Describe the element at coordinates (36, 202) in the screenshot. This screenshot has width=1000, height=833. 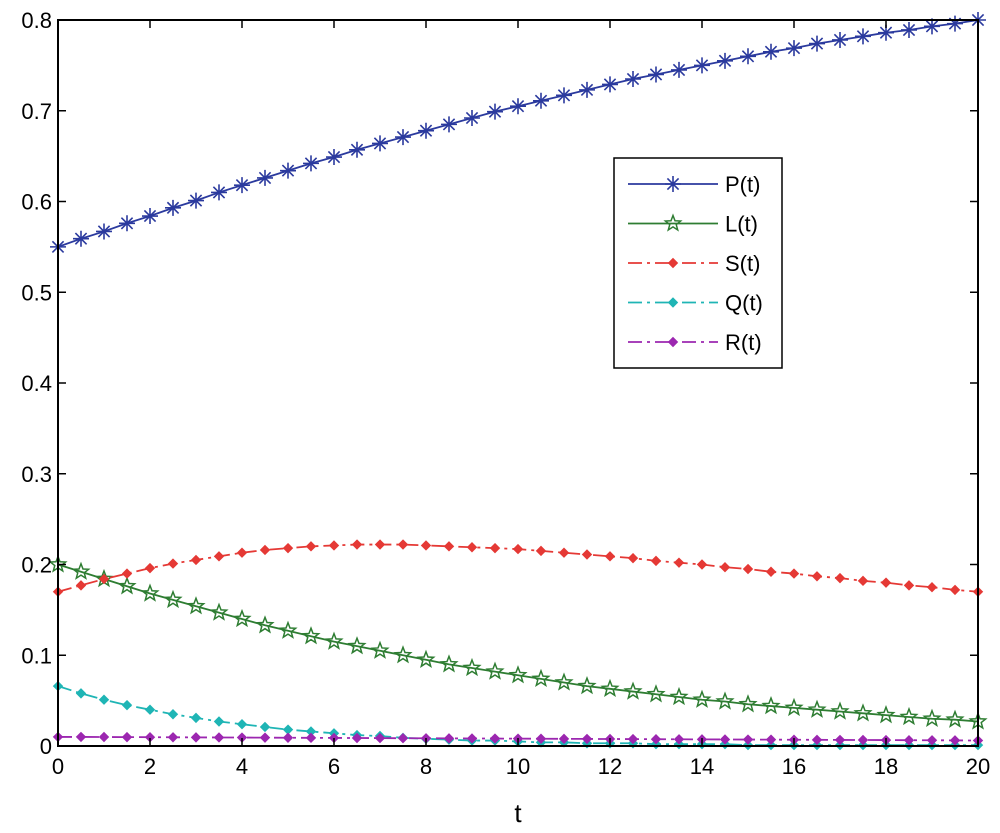
I see `y-tick-label: 0.6` at that location.